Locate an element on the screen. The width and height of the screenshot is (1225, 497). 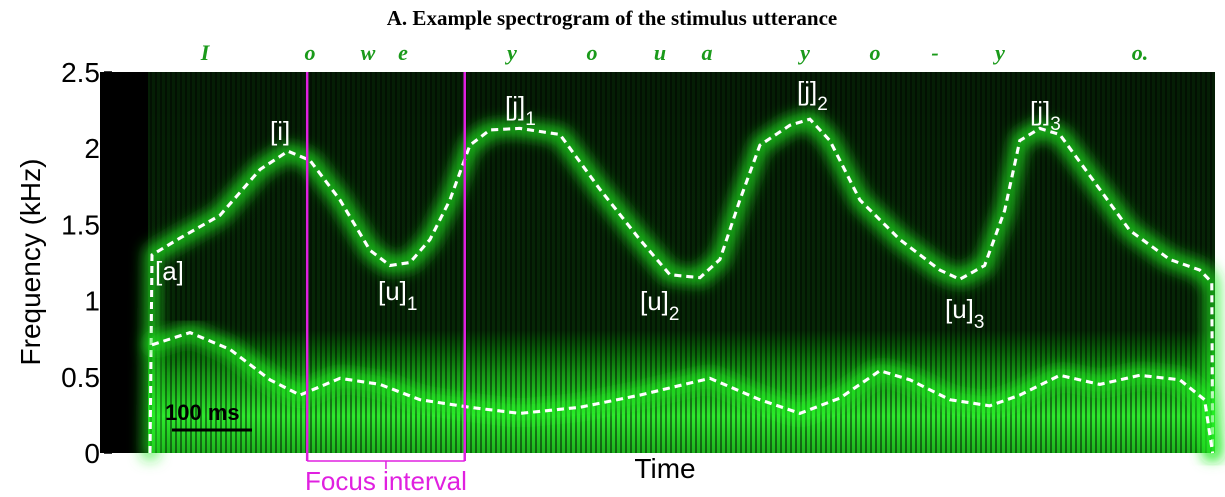
word-label: - is located at coordinates (934, 52).